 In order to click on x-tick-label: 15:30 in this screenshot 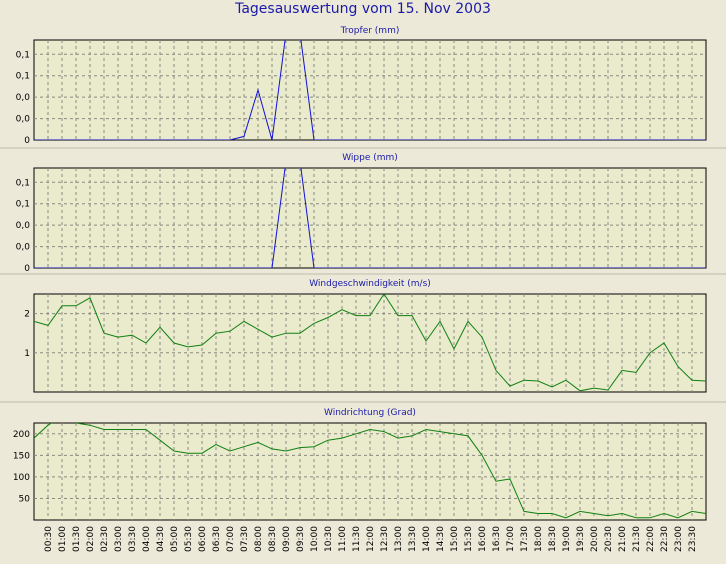, I will do `click(469, 539)`.